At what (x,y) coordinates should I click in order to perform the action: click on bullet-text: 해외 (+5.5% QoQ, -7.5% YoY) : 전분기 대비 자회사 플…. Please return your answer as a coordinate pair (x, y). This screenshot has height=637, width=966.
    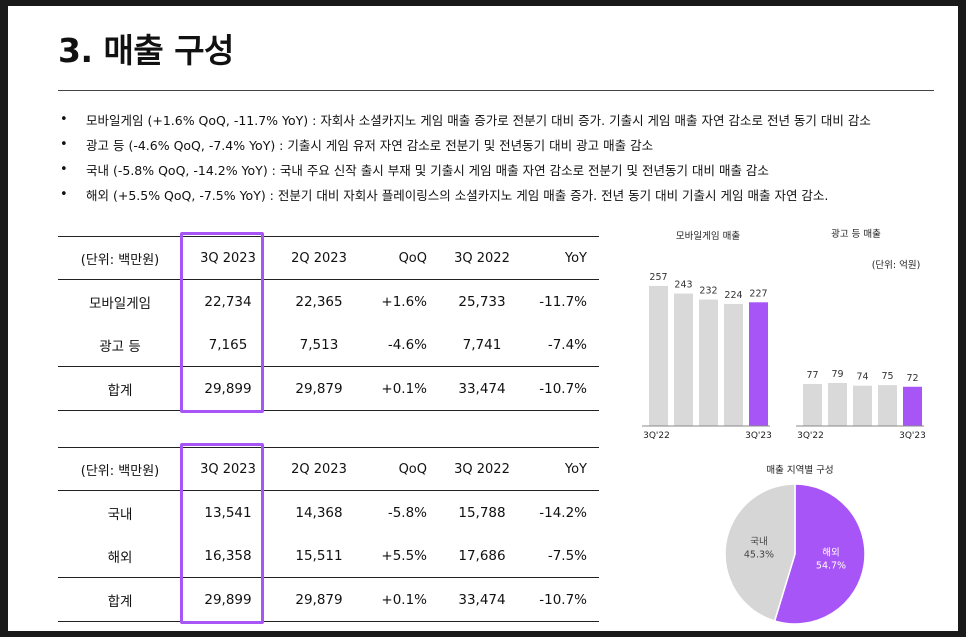
    Looking at the image, I should click on (457, 195).